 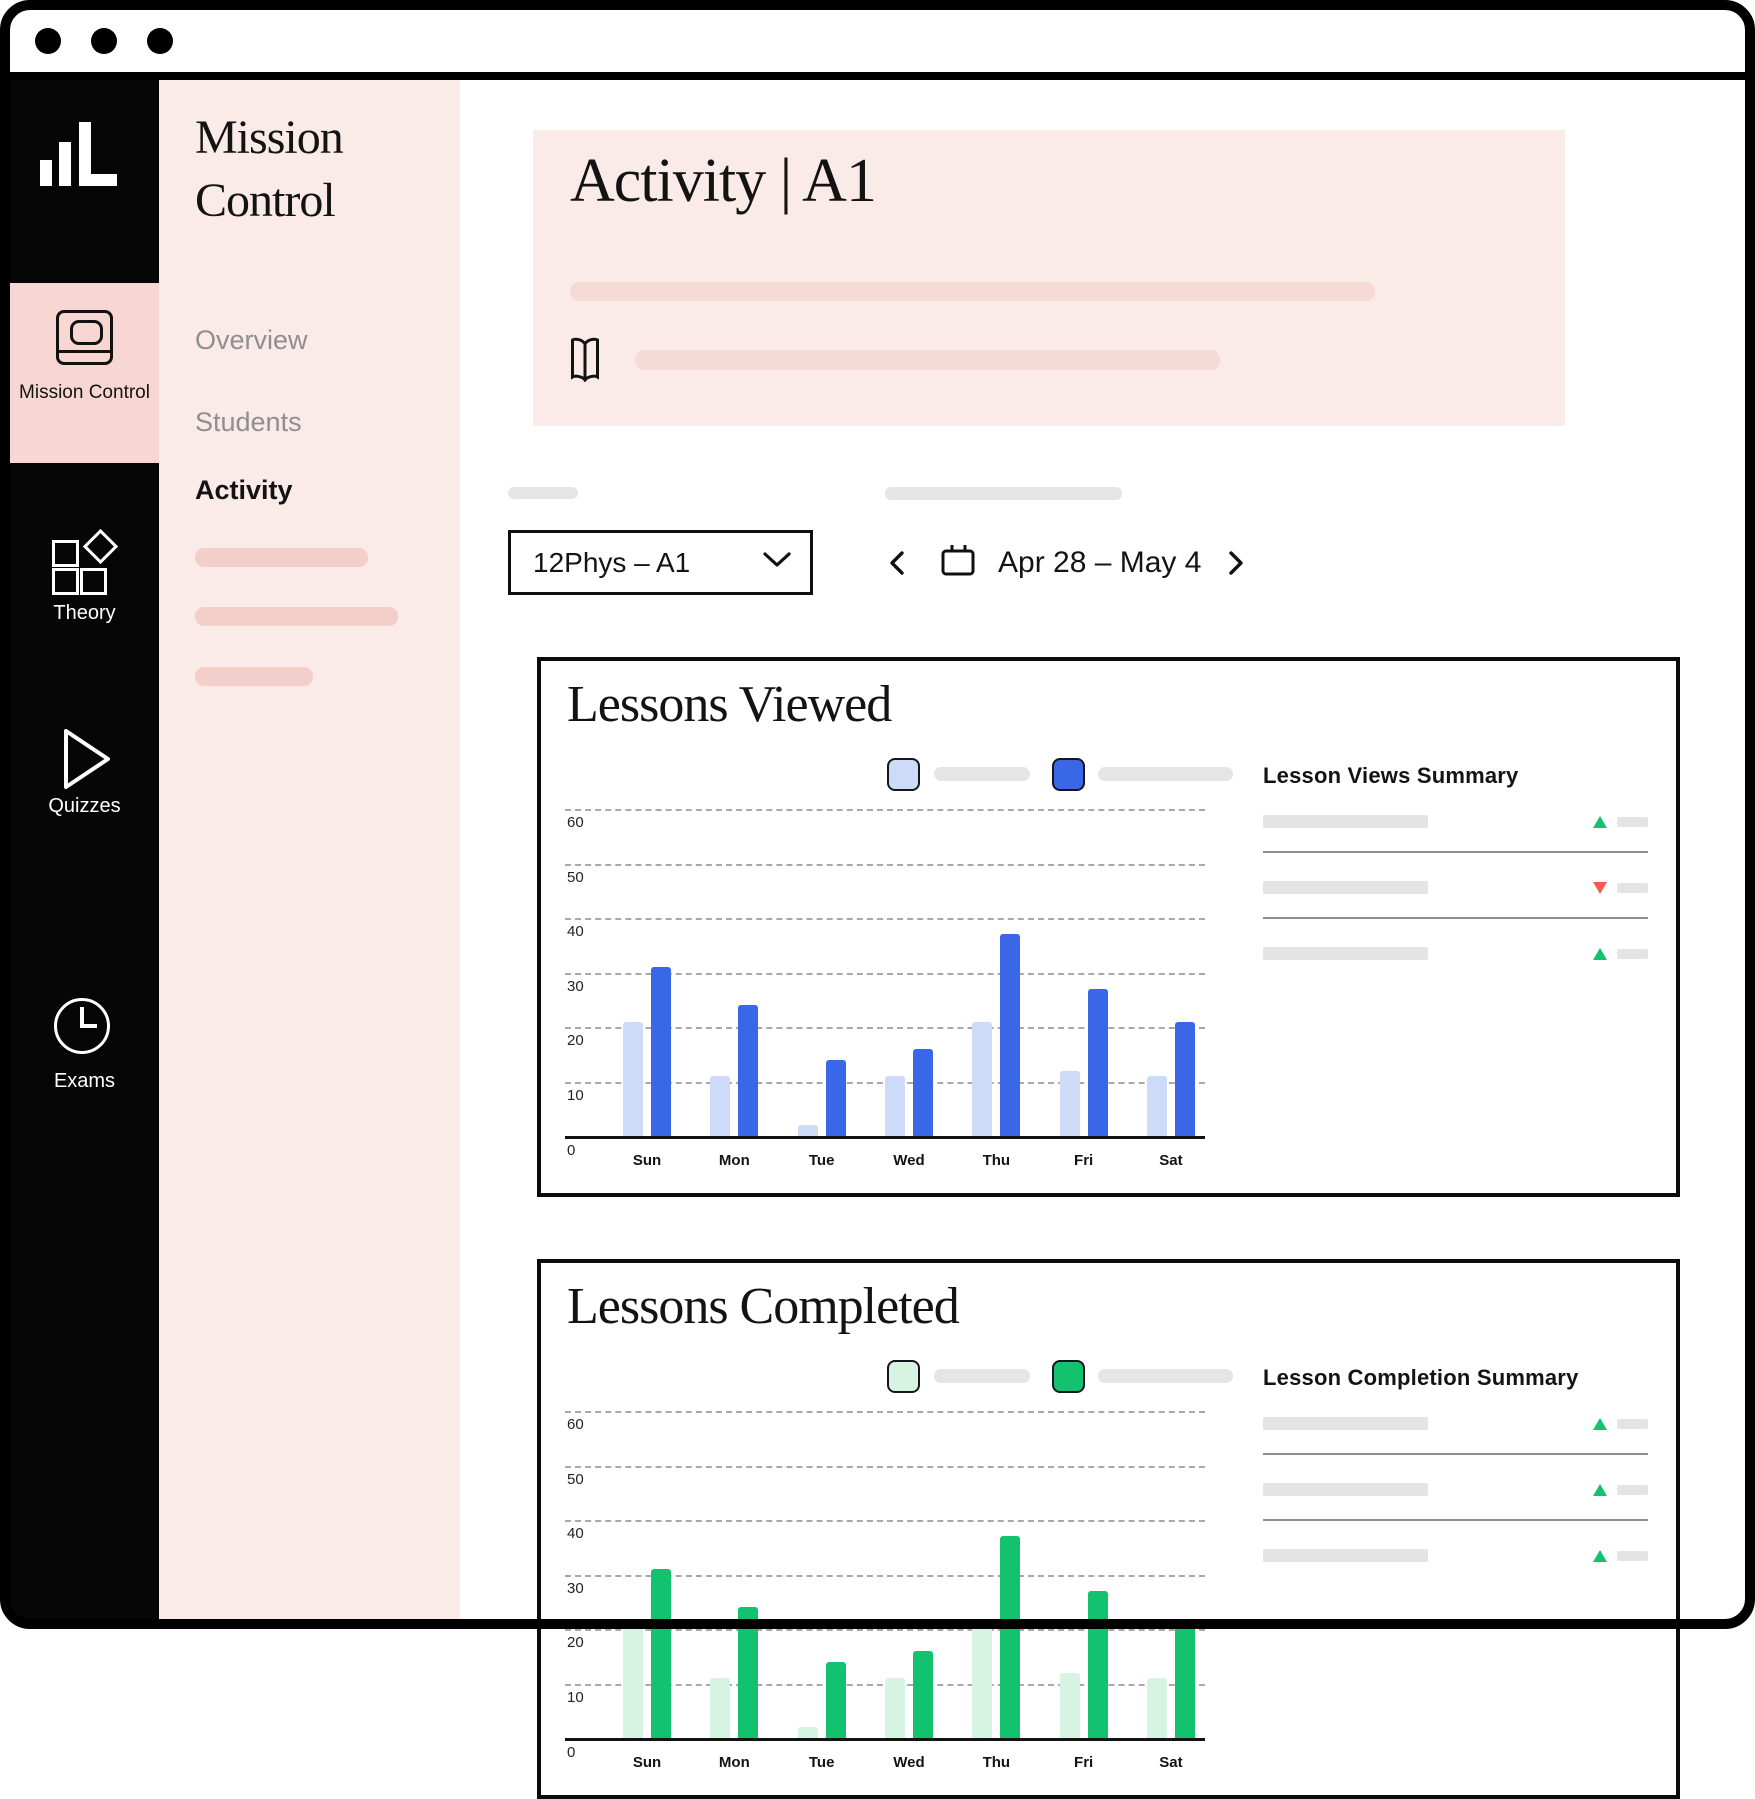 I want to click on y-axis-label: 0, so click(x=571, y=1150).